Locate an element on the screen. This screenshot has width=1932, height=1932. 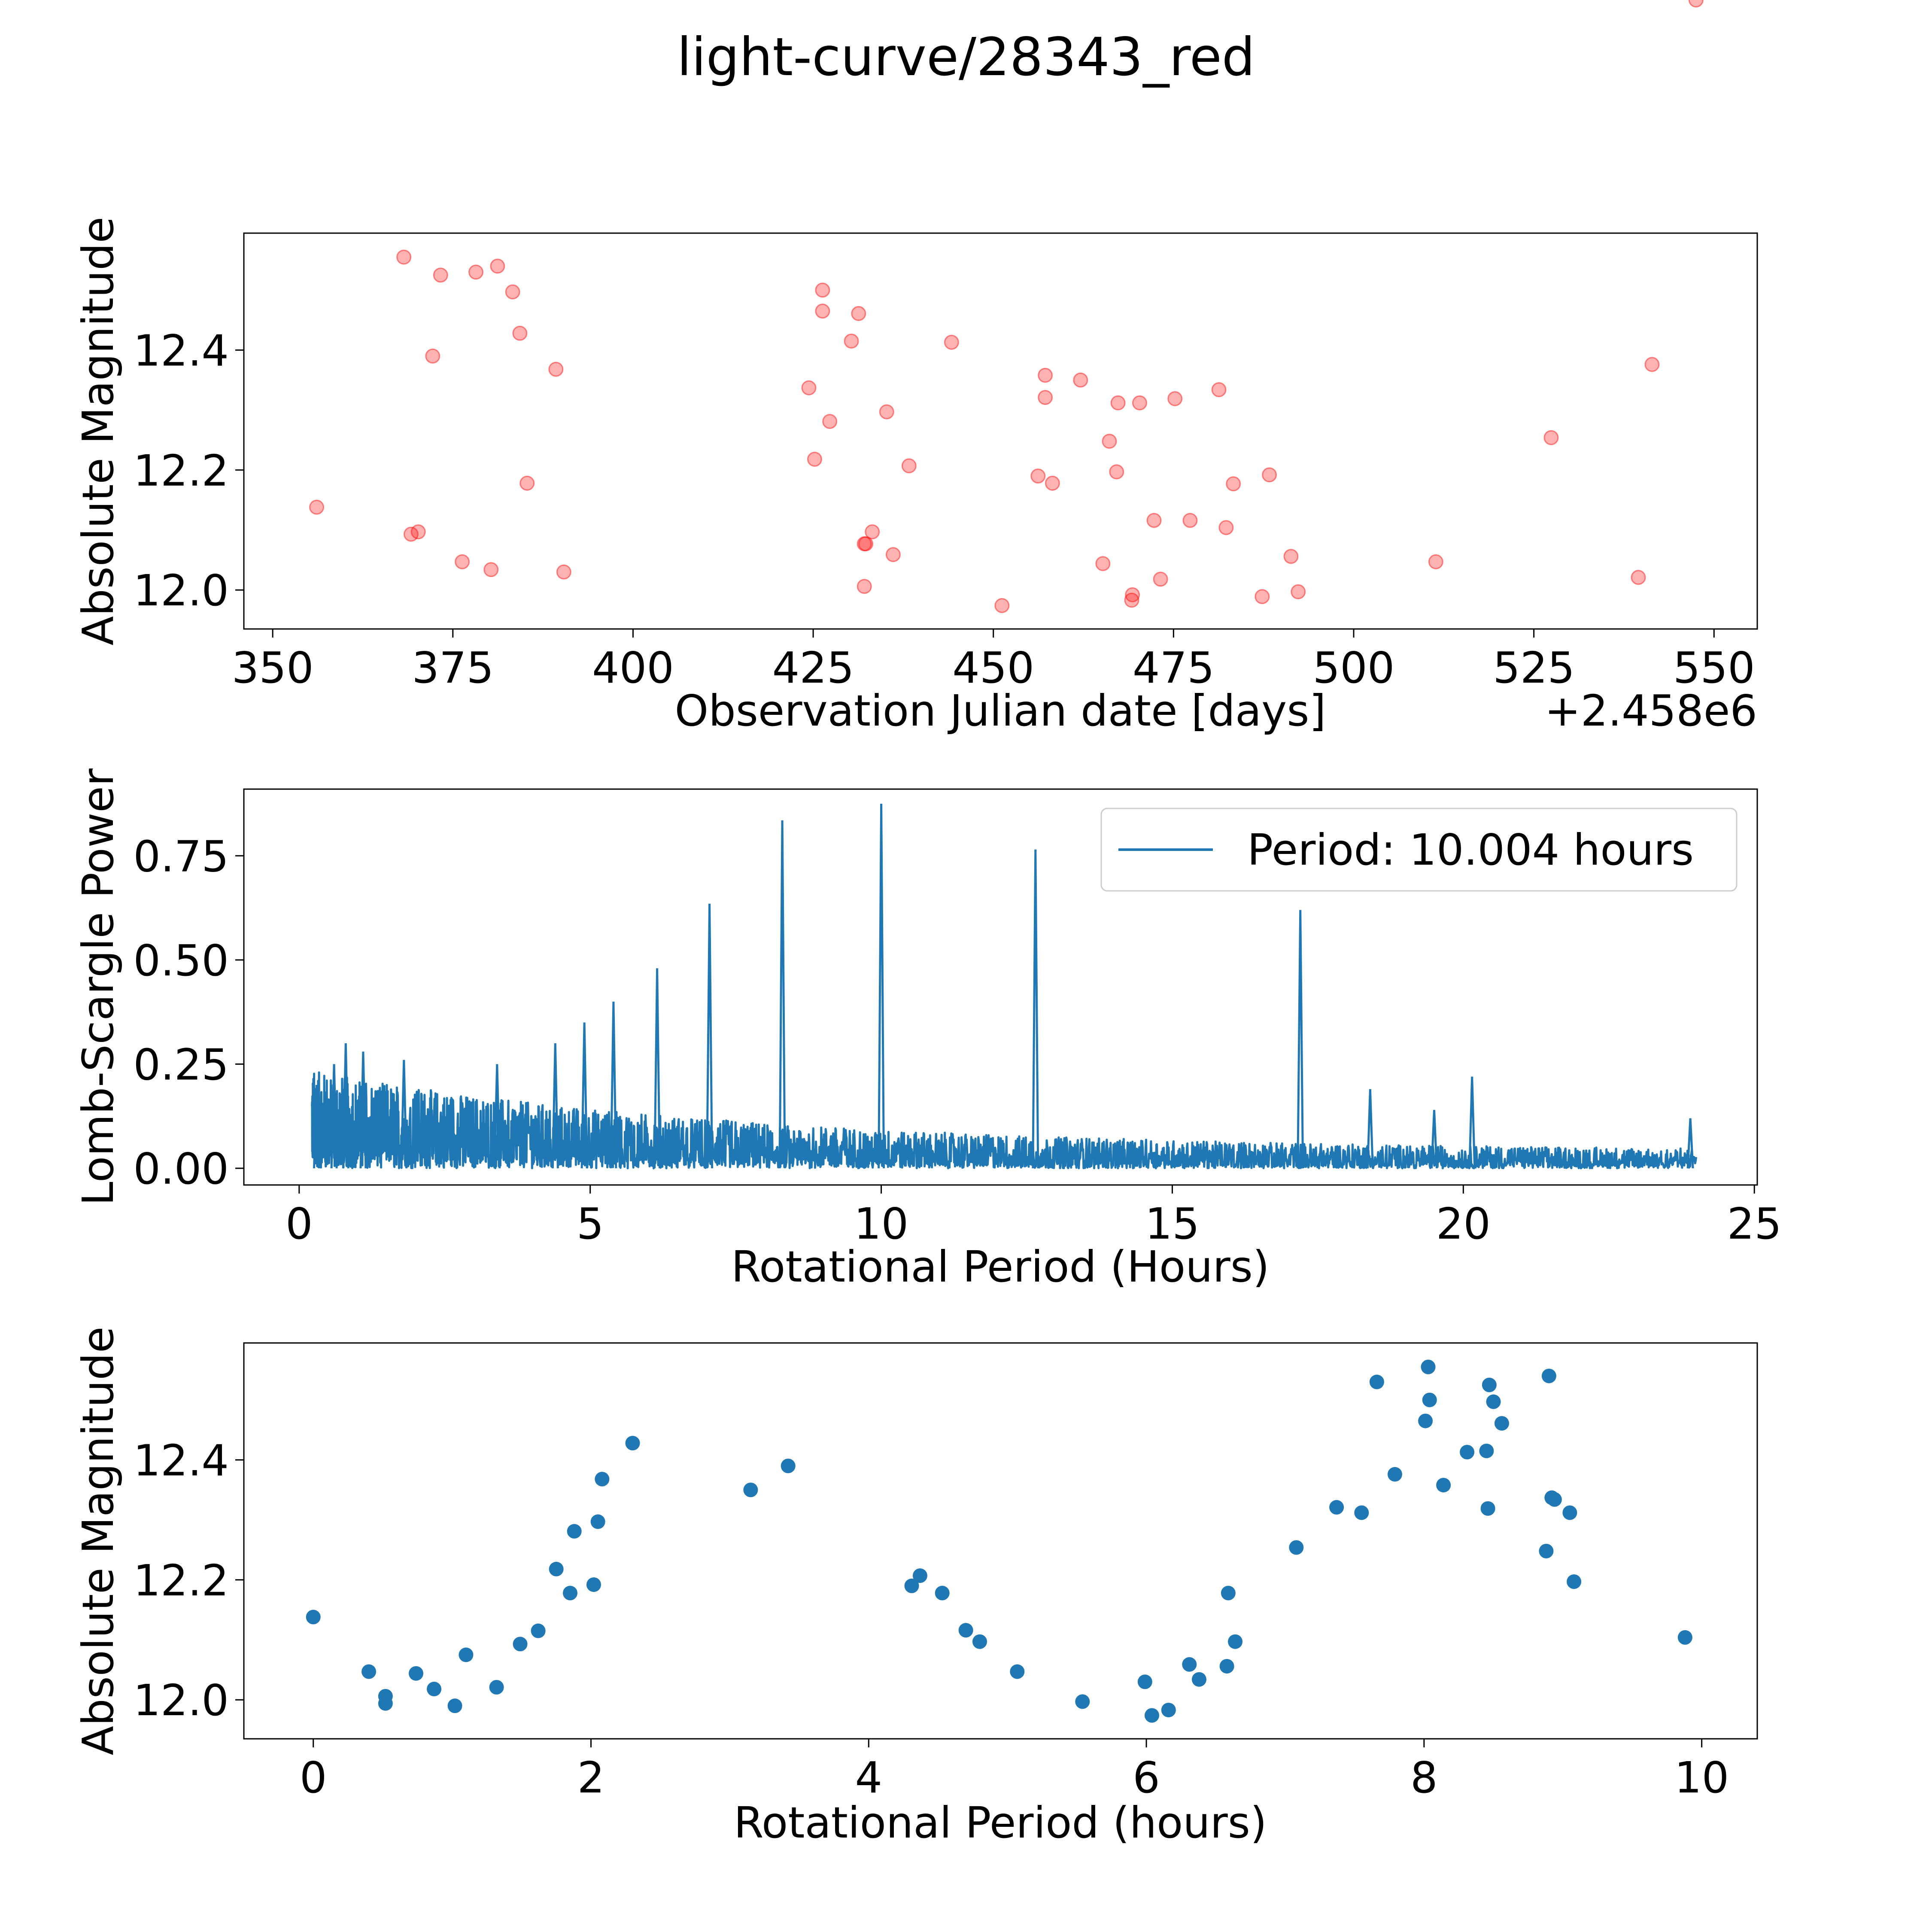
panel-phase-folded-y-label: Absolute Magnitude is located at coordinates (98, 1542).